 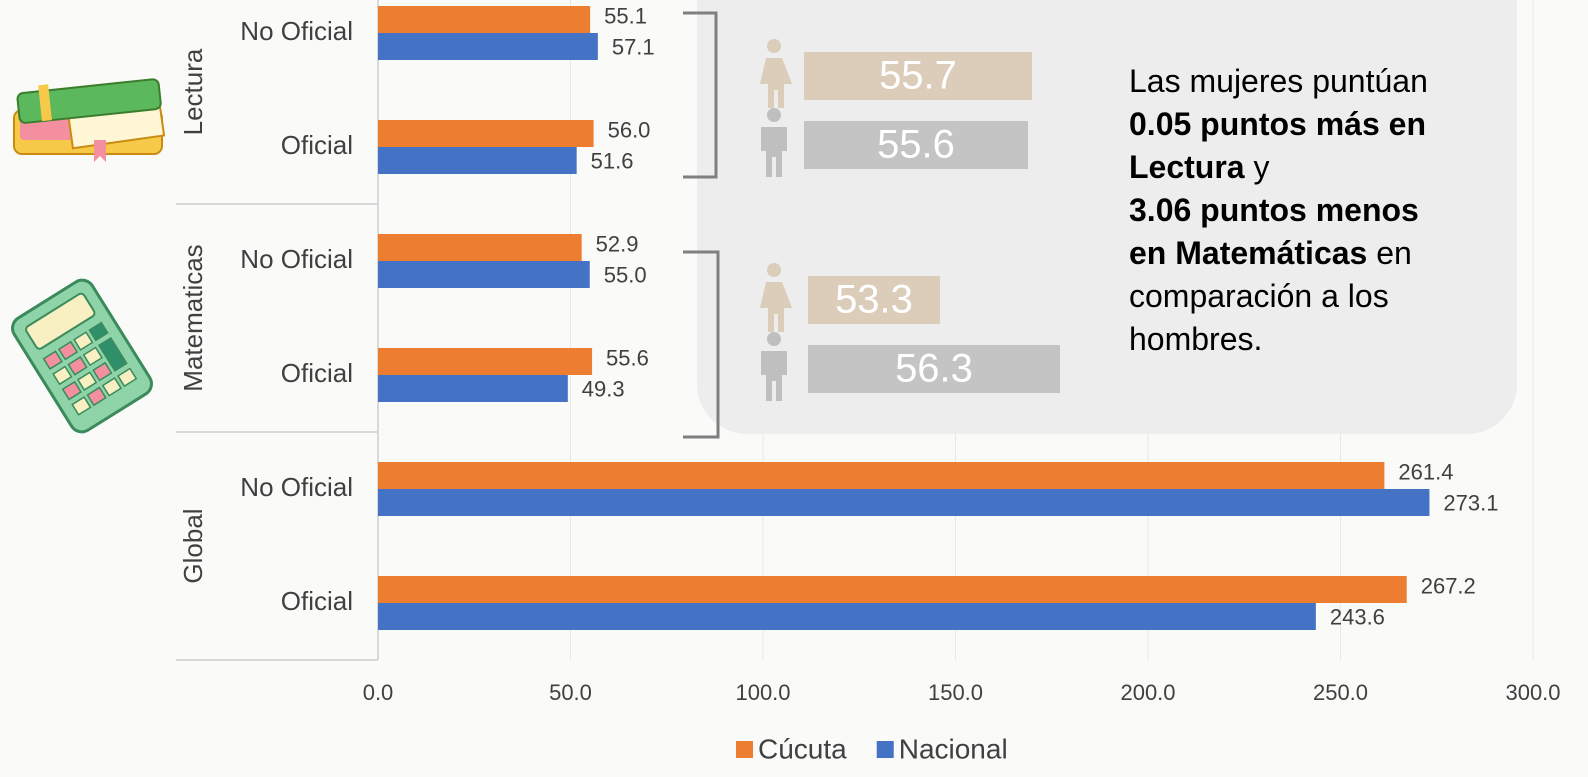 What do you see at coordinates (1470, 502) in the screenshot?
I see `value-label: 273.1` at bounding box center [1470, 502].